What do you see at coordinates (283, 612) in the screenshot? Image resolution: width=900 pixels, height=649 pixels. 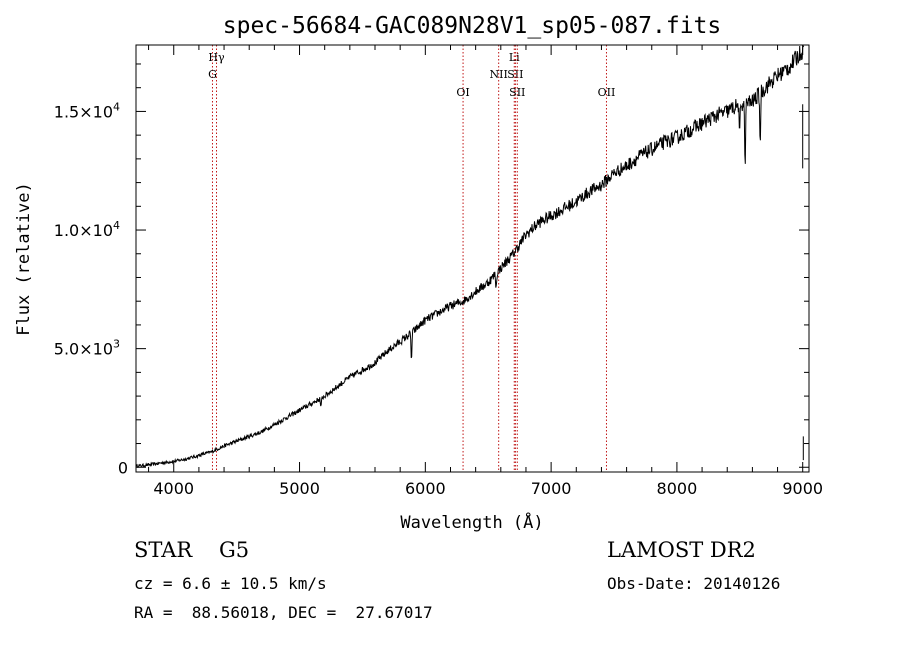 I see `coordinates-info: RA = 88.56018, DEC = 27.67017` at bounding box center [283, 612].